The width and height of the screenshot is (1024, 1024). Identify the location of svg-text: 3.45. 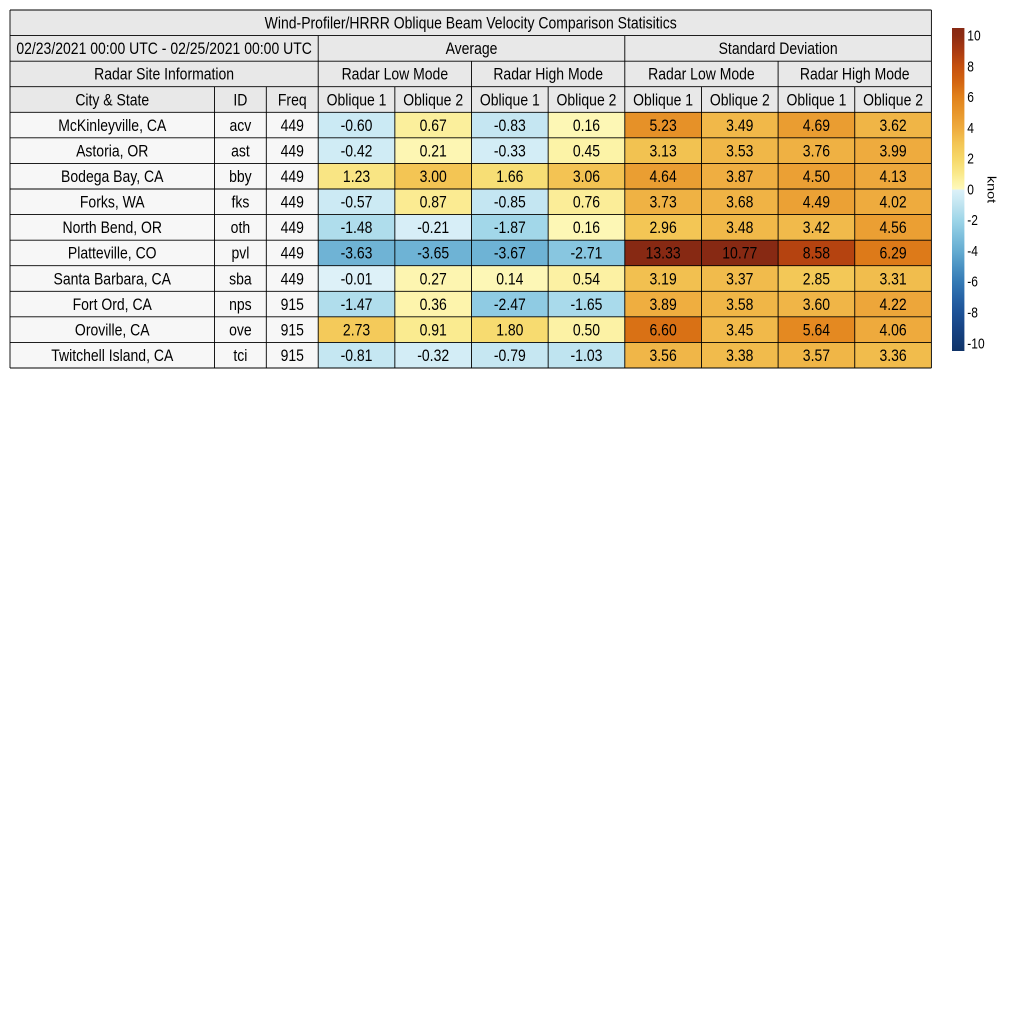
(739, 330).